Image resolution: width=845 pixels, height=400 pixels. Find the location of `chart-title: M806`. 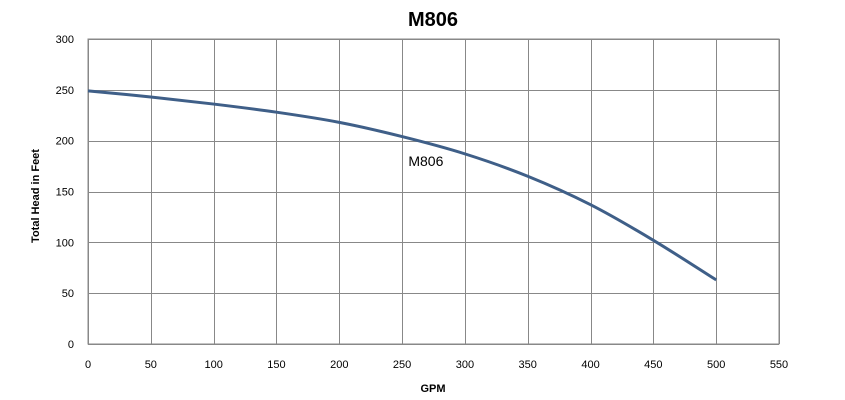

chart-title: M806 is located at coordinates (433, 20).